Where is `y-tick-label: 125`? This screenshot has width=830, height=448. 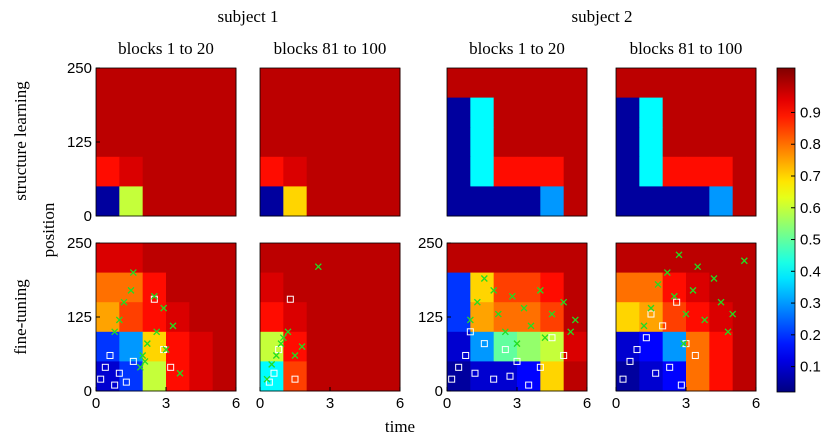
y-tick-label: 125 is located at coordinates (79, 317).